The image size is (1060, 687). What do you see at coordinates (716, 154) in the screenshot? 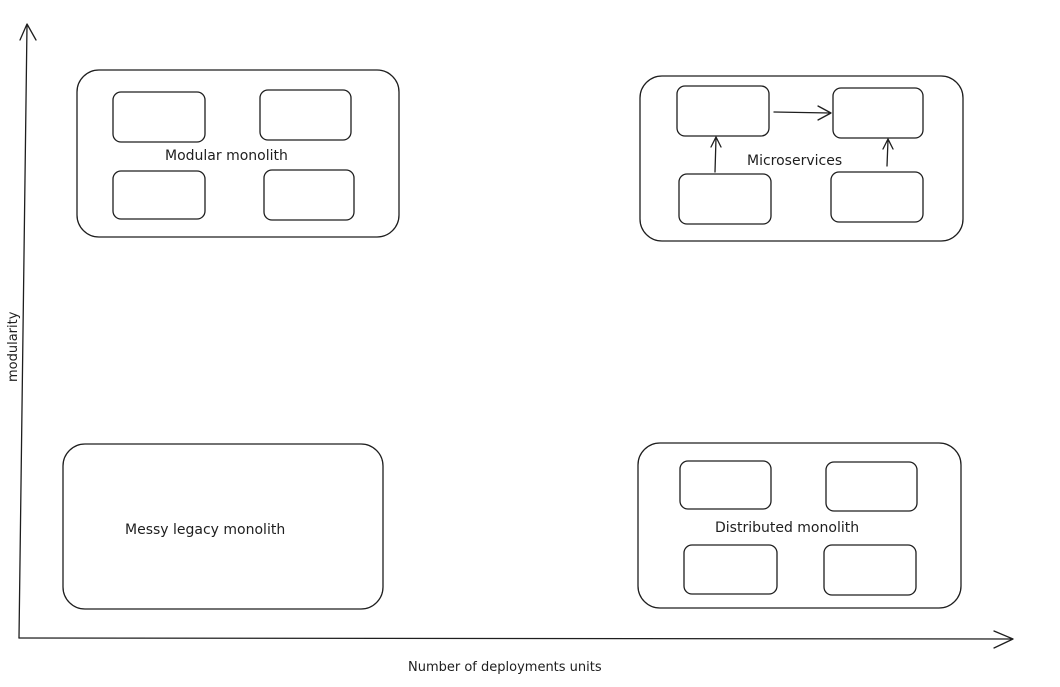
I see `arrow-up-left` at bounding box center [716, 154].